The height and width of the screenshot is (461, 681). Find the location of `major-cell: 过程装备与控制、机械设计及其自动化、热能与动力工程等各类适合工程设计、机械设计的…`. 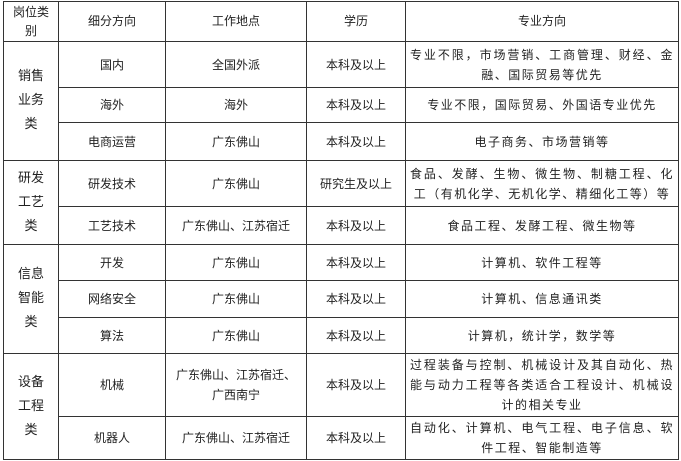

major-cell: 过程装备与控制、机械设计及其自动化、热能与动力工程等各类适合工程设计、机械设计的… is located at coordinates (542, 385).